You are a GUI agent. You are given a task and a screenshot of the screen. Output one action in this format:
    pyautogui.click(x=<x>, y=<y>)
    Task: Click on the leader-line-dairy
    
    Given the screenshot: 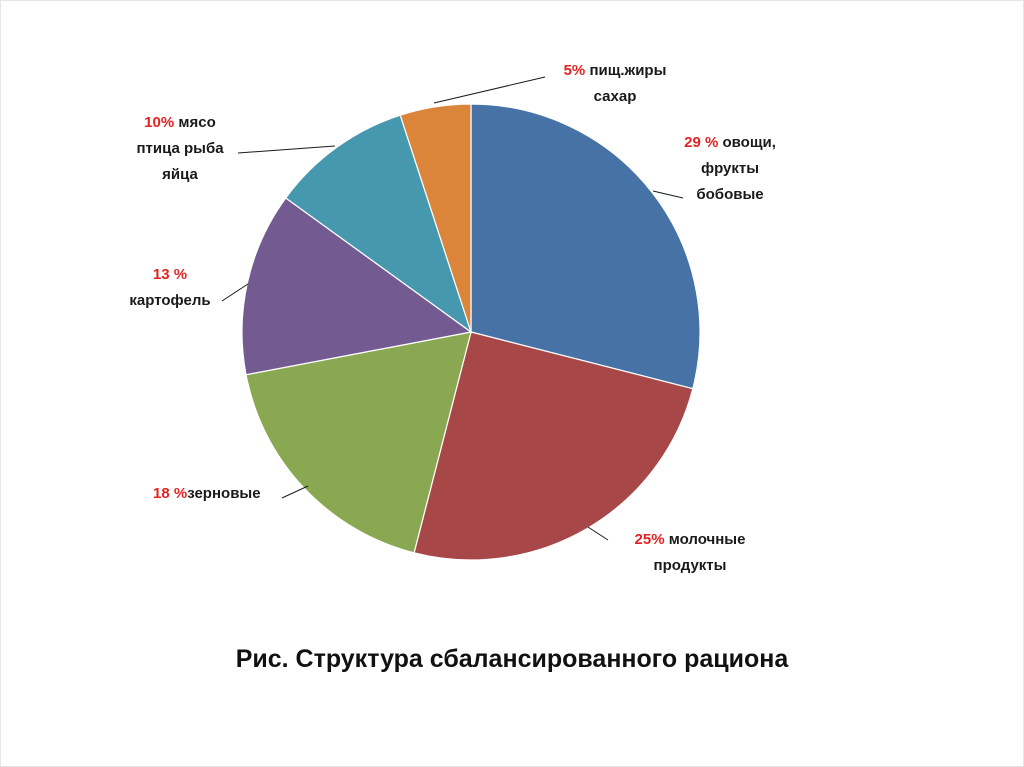 What is the action you would take?
    pyautogui.click(x=598, y=533)
    